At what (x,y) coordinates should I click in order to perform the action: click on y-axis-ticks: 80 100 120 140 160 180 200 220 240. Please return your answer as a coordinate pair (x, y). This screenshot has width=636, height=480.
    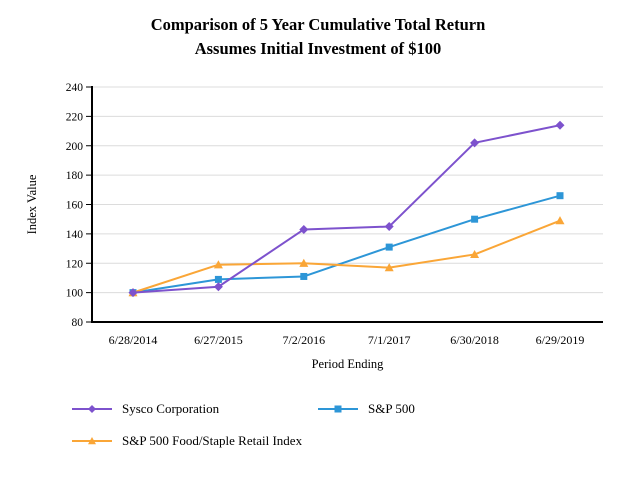
    Looking at the image, I should click on (79, 205).